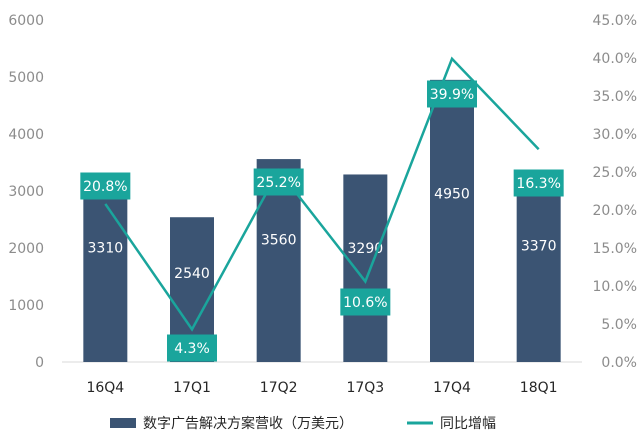  What do you see at coordinates (615, 21) in the screenshot?
I see `right-tick-label: 45.0%` at bounding box center [615, 21].